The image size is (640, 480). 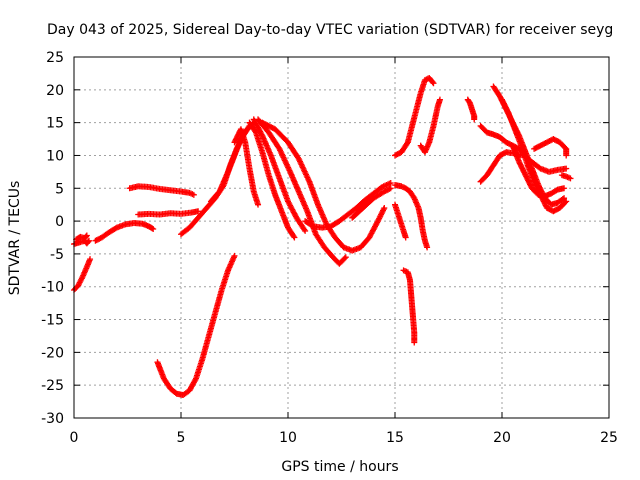 I want to click on x-tick-label: 15, so click(x=395, y=438).